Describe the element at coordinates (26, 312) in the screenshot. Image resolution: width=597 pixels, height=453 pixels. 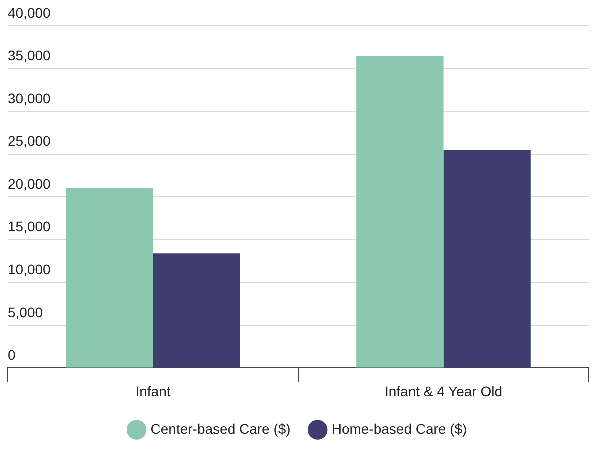
I see `y-tick-label: 5,000` at that location.